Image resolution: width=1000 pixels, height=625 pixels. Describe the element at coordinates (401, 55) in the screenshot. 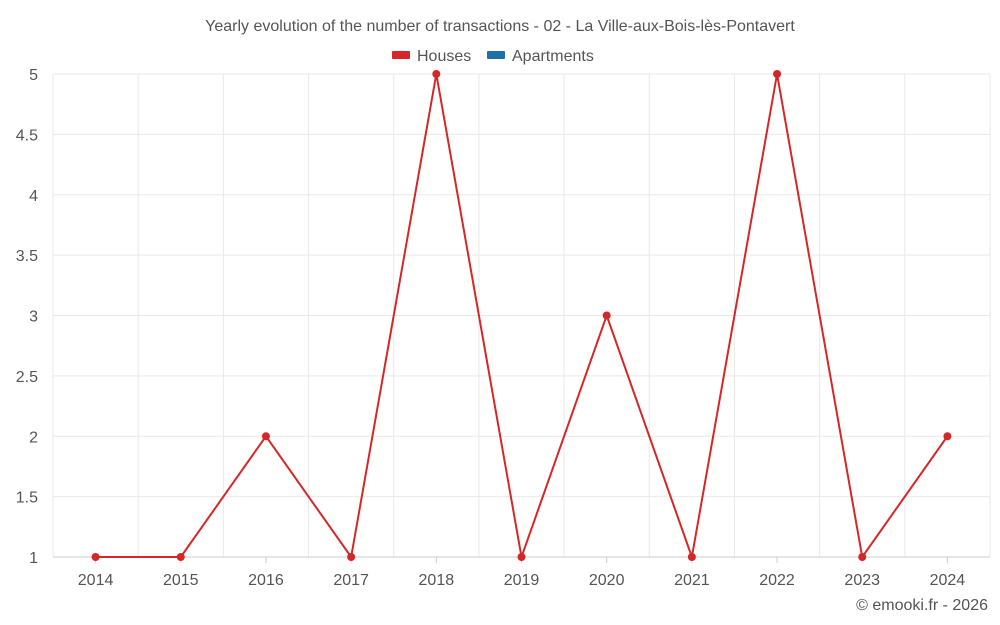

I see `legend-swatch-houses` at that location.